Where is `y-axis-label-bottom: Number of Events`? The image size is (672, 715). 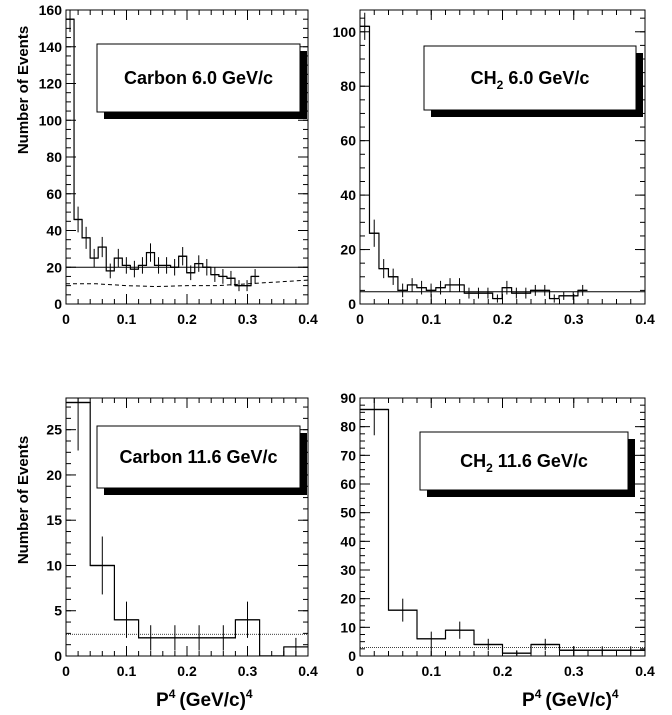 y-axis-label-bottom: Number of Events is located at coordinates (23, 500).